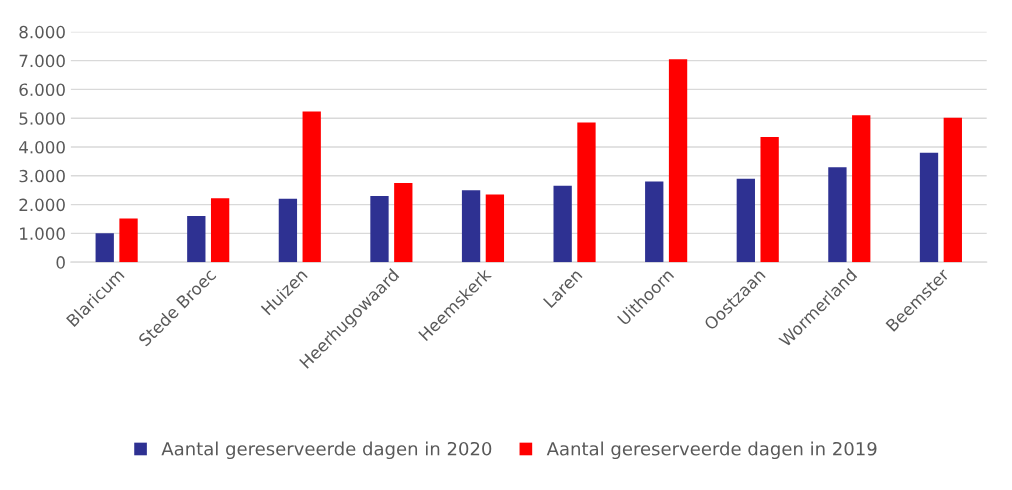  I want to click on y-tick-label: 7.000, so click(42, 61).